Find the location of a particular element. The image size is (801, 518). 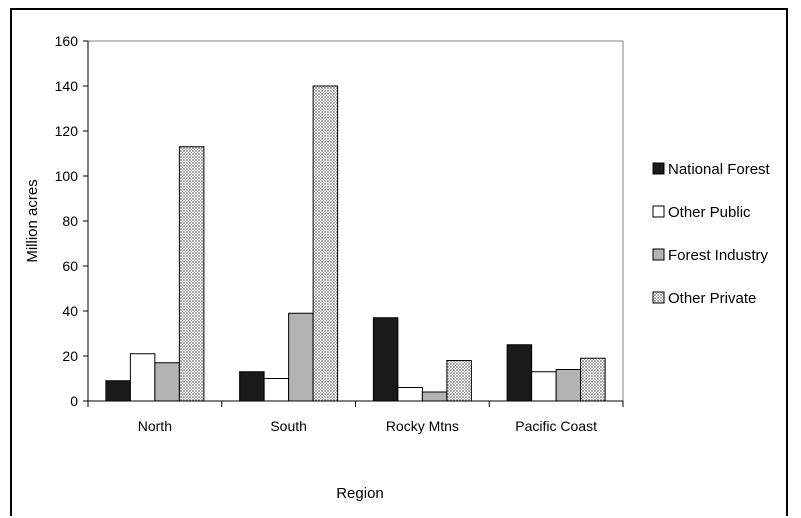

legend-label: Other Public is located at coordinates (709, 212).